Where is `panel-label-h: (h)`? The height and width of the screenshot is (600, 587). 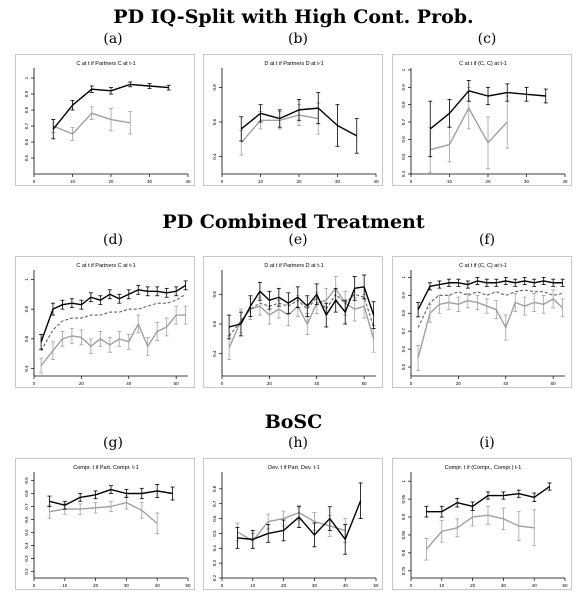 panel-label-h: (h) is located at coordinates (298, 443).